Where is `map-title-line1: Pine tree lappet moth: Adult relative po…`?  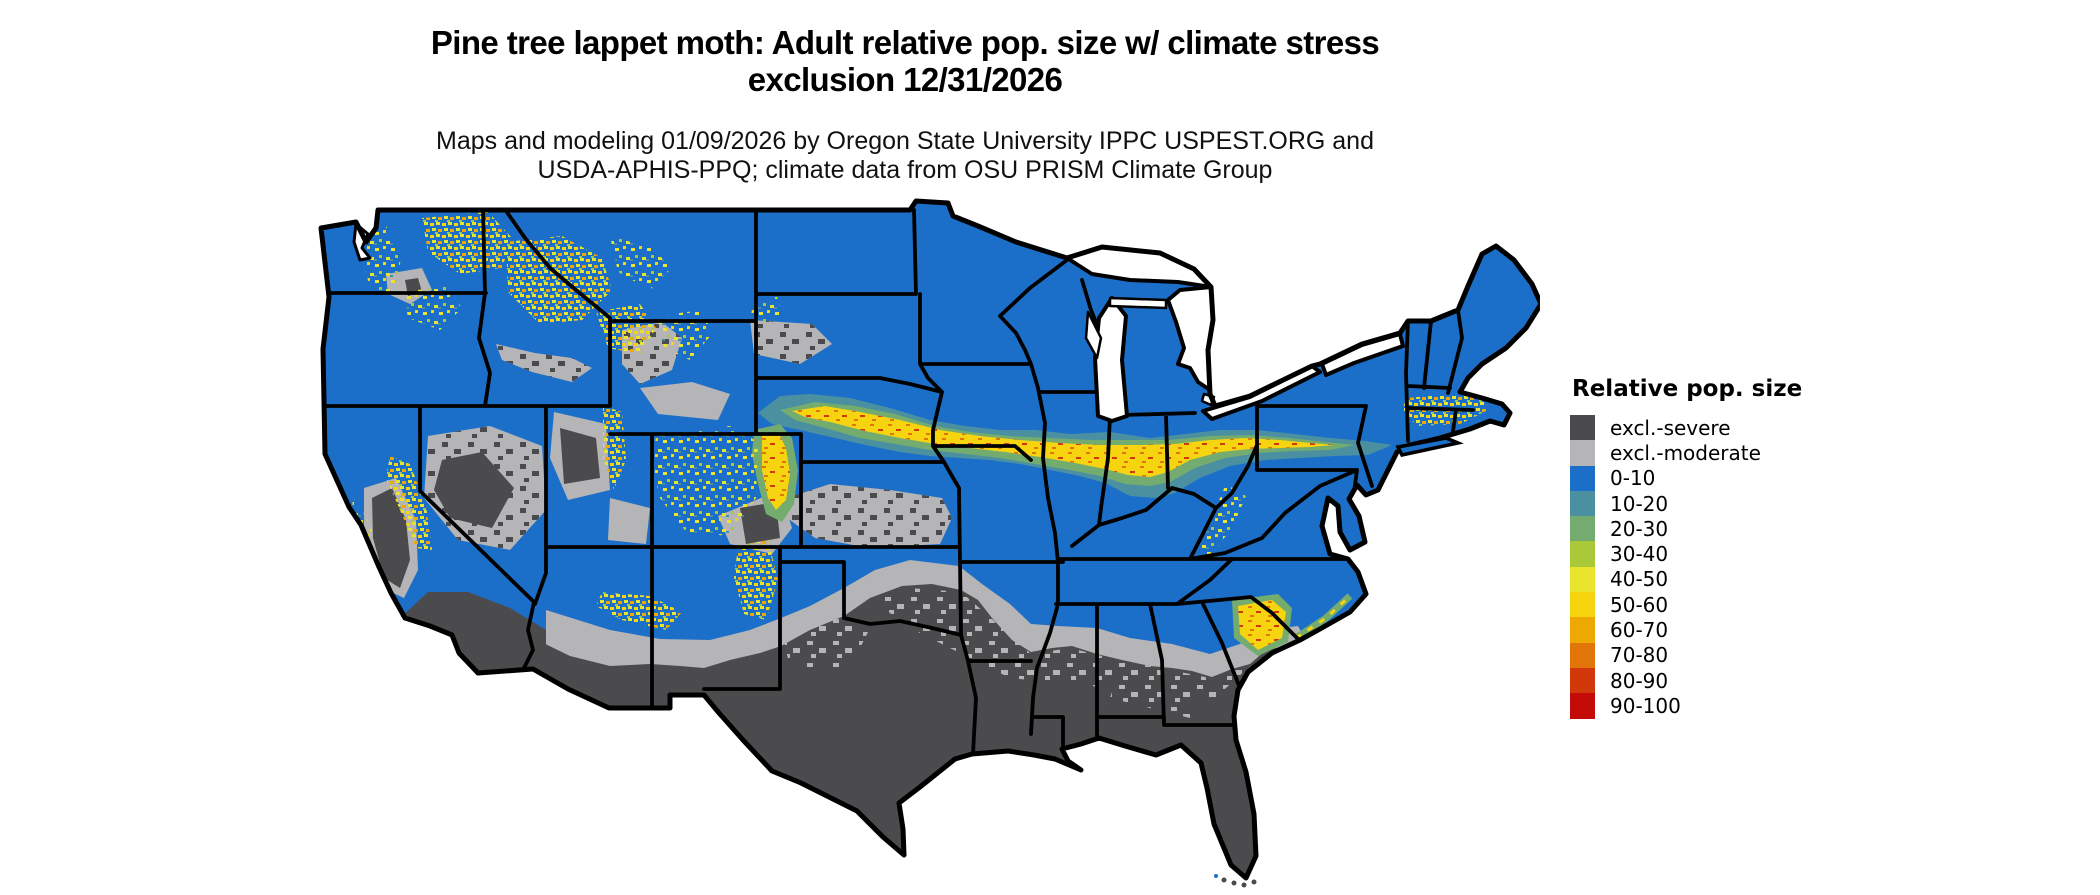
map-title-line1: Pine tree lappet moth: Adult relative po… is located at coordinates (905, 42).